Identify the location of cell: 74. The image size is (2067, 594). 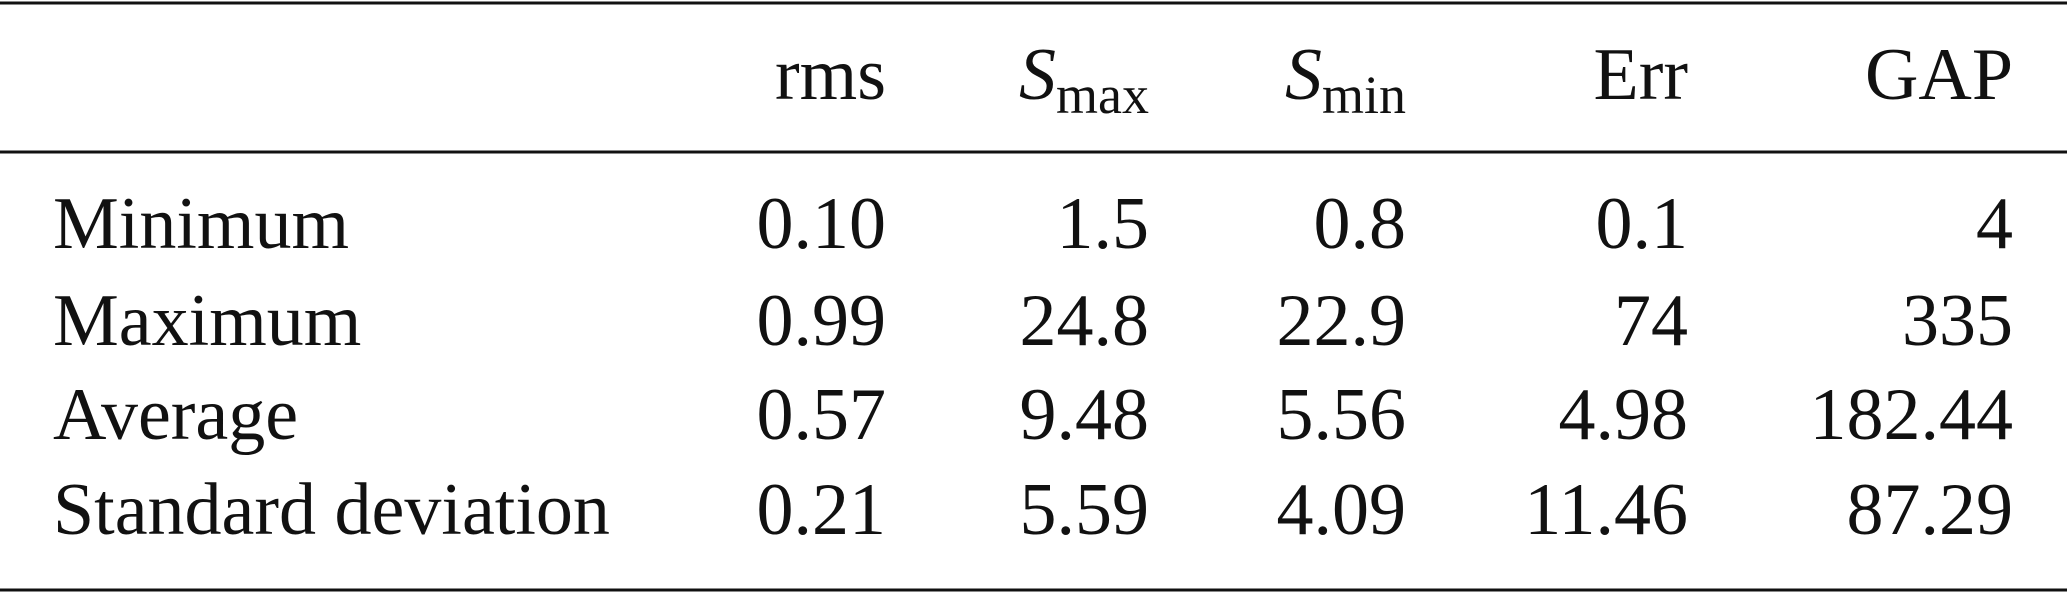
(1651, 321).